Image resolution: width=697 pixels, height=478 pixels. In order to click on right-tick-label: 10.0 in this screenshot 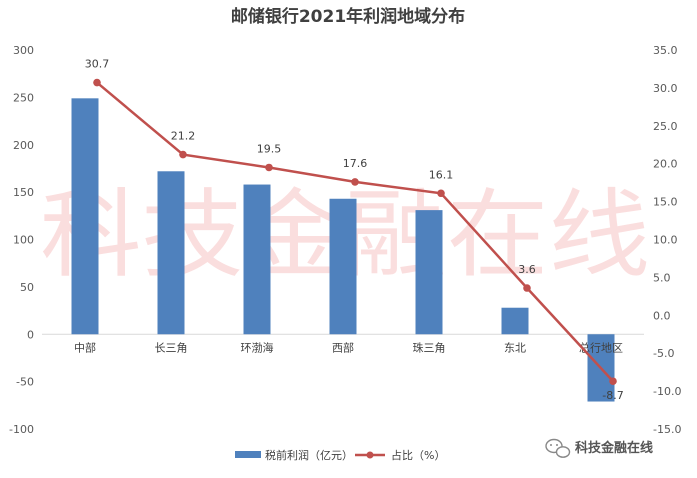, I will do `click(665, 240)`.